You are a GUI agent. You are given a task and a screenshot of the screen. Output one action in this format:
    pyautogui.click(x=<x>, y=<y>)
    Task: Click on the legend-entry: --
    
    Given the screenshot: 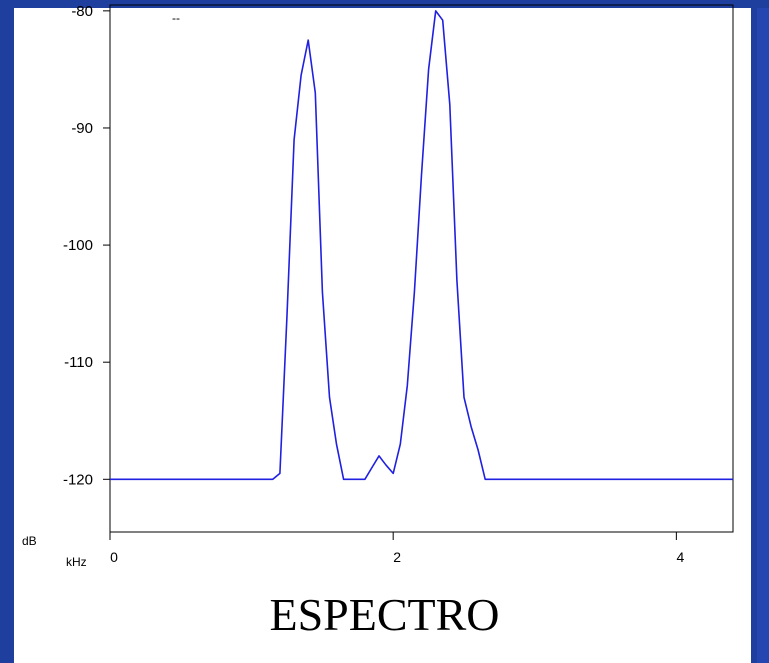 What is the action you would take?
    pyautogui.click(x=176, y=18)
    